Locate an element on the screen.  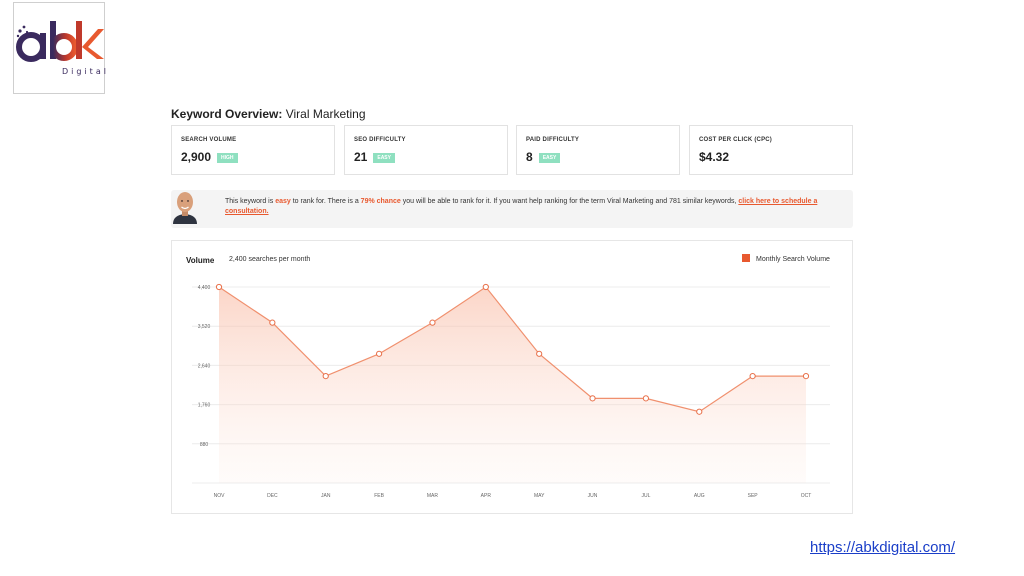
y-tick-label: 3,520 is located at coordinates (204, 327).